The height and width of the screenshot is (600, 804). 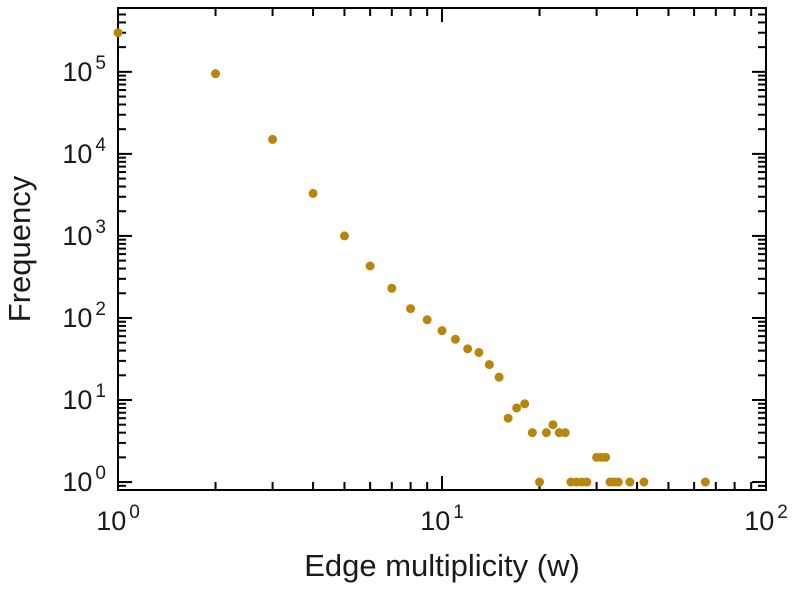 What do you see at coordinates (118, 519) in the screenshot?
I see `x-tick-label: 10 0` at bounding box center [118, 519].